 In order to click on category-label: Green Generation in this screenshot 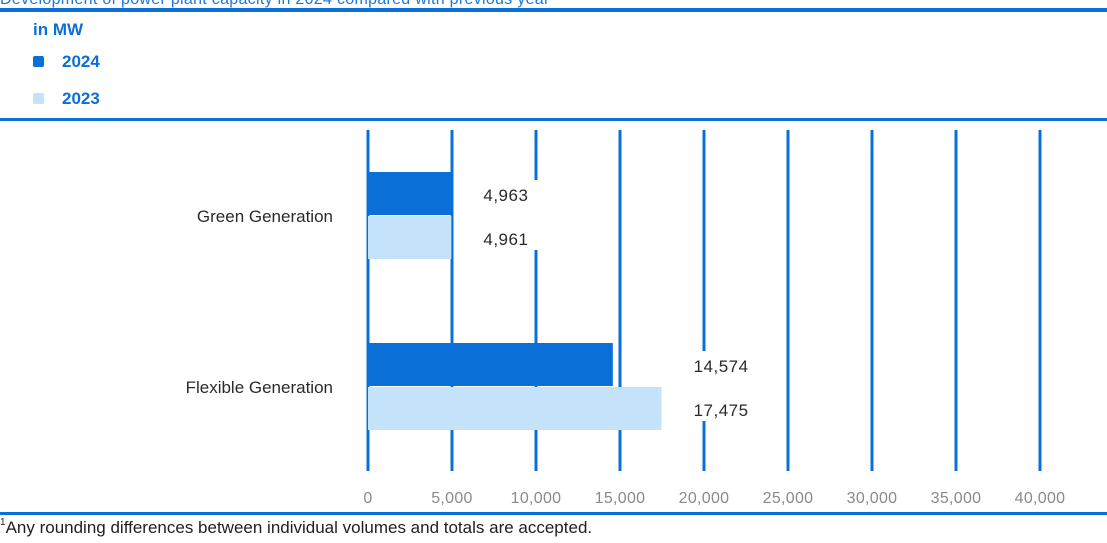, I will do `click(265, 216)`.